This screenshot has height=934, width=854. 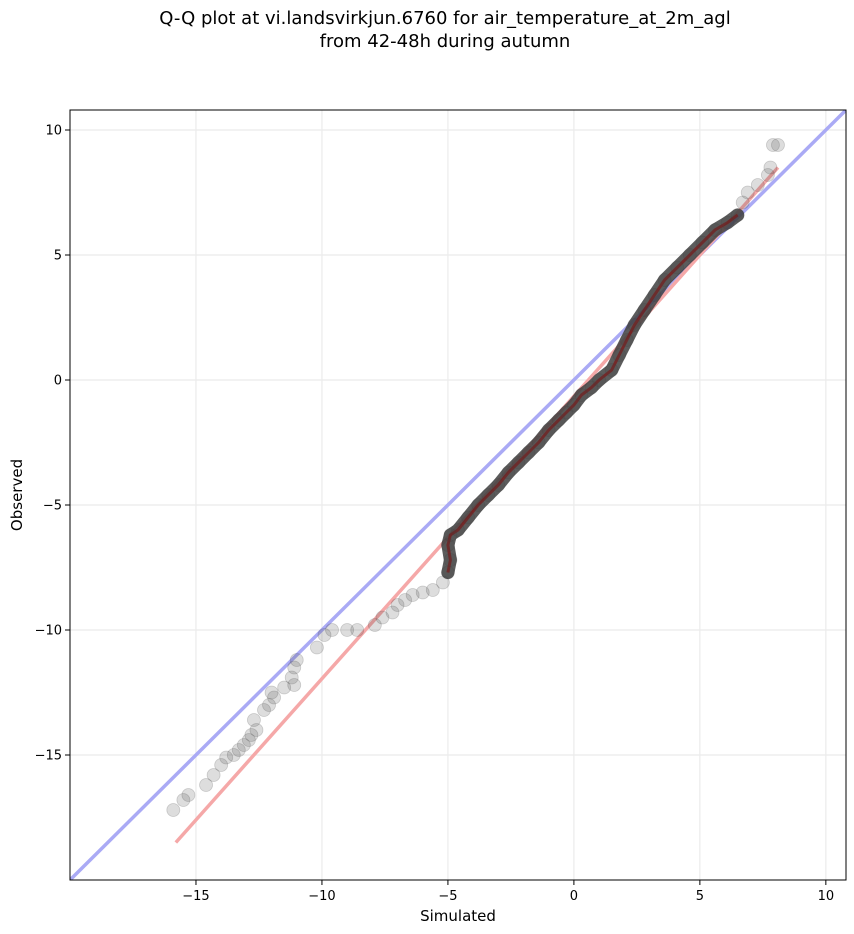 I want to click on y-tick-label: −10, so click(x=48, y=631).